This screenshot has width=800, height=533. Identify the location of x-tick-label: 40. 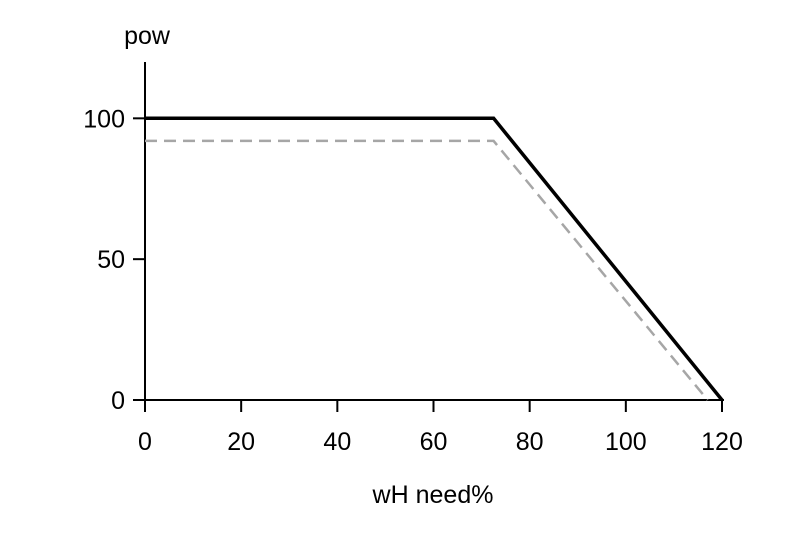
(337, 442).